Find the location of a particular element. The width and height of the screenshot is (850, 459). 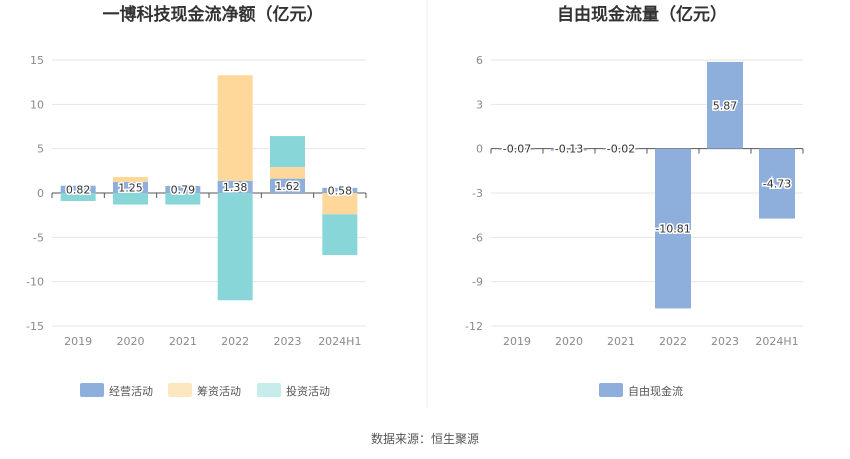

legend-label: 投资活动 is located at coordinates (308, 391).